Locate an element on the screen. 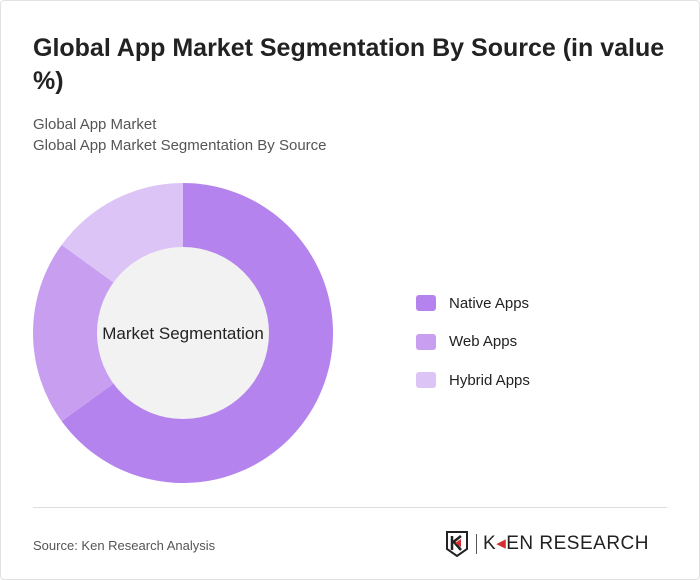 This screenshot has width=700, height=580. legend: Native Apps Web Apps Hybrid Apps is located at coordinates (473, 342).